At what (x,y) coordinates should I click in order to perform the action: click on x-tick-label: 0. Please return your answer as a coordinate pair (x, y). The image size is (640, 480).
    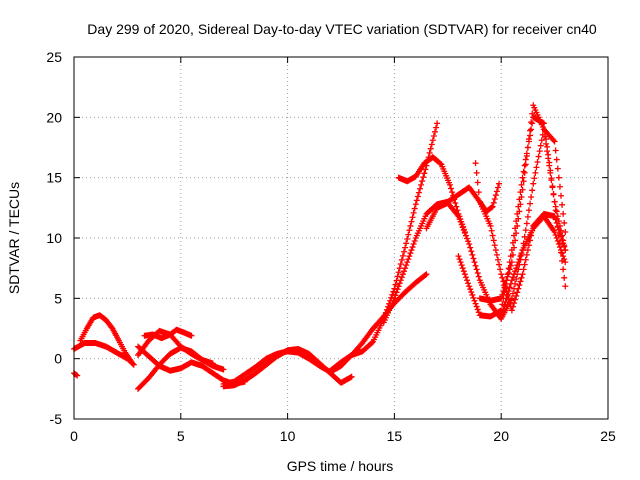
    Looking at the image, I should click on (74, 436).